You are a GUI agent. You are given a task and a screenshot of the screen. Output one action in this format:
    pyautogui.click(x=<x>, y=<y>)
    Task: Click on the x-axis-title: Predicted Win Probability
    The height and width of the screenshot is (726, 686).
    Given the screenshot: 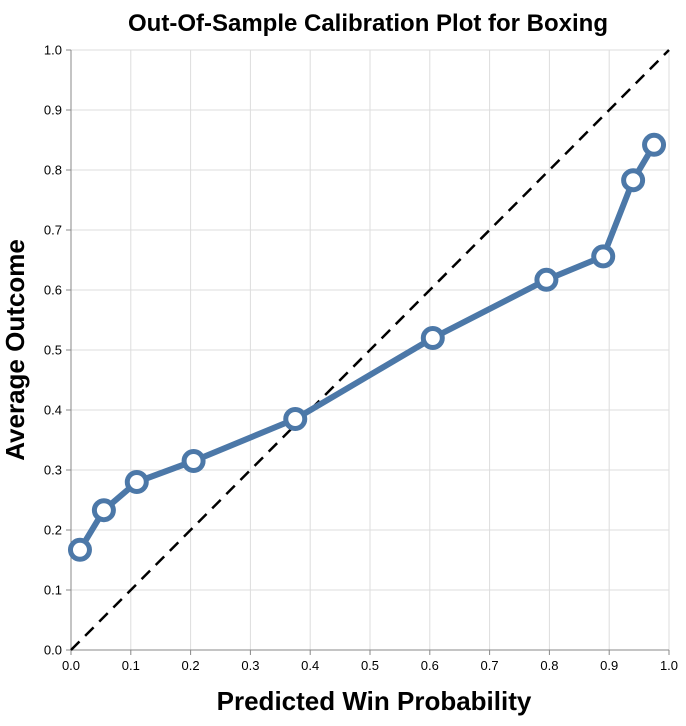 What is the action you would take?
    pyautogui.click(x=374, y=701)
    